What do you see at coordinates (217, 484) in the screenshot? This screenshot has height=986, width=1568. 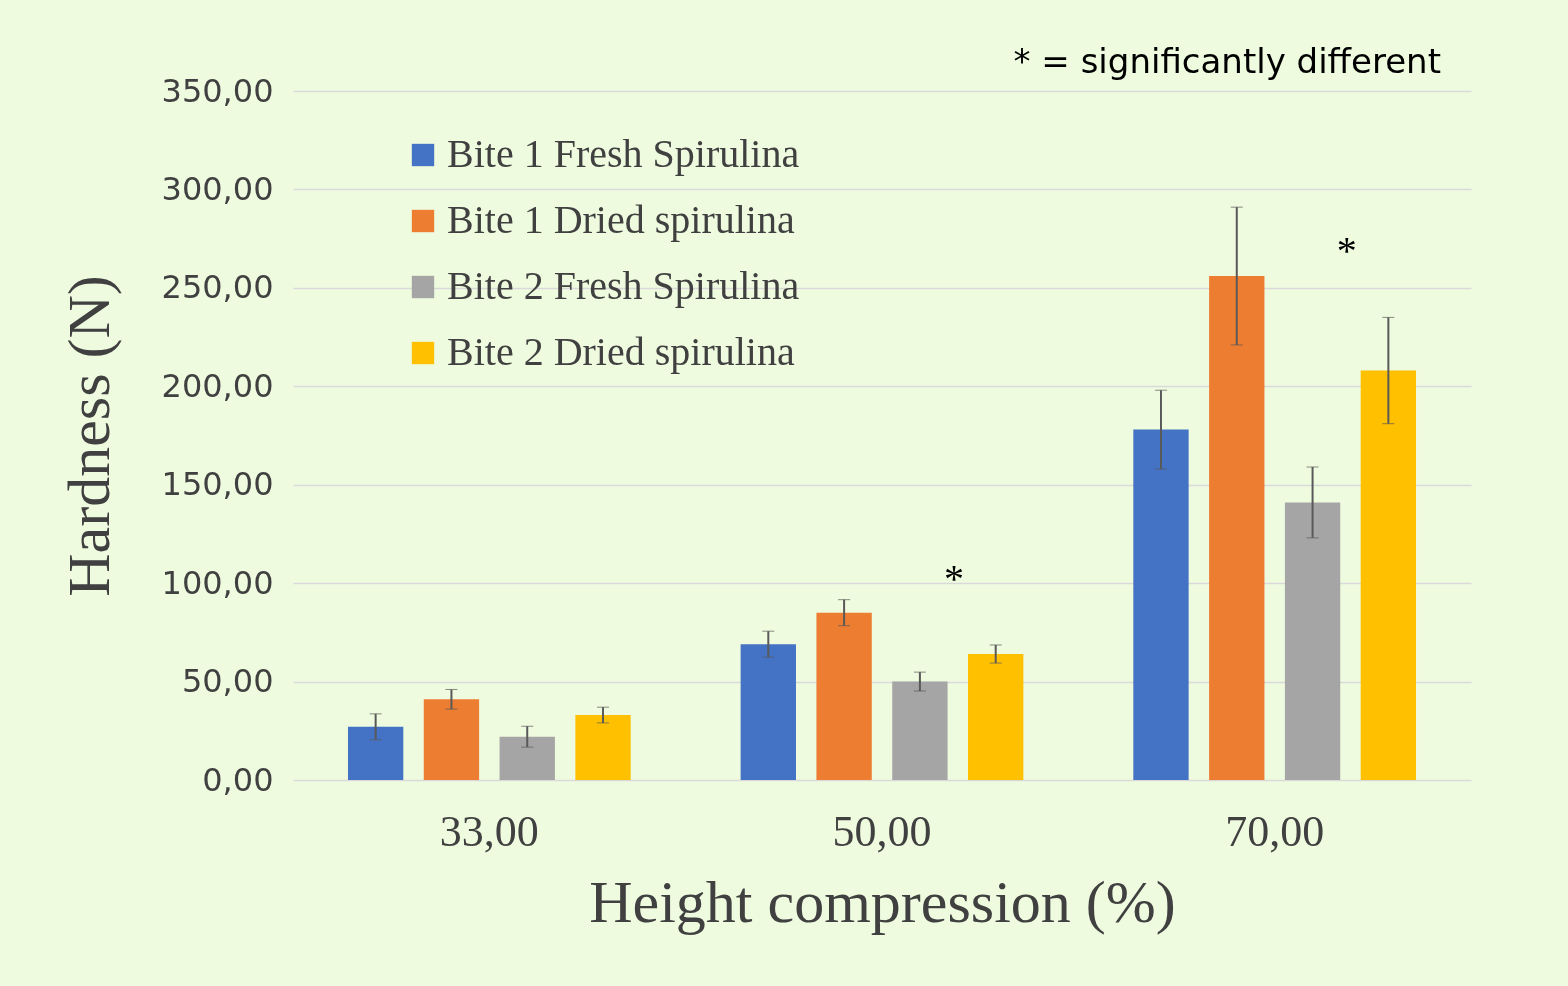 I see `y-tick-label: 150,00` at bounding box center [217, 484].